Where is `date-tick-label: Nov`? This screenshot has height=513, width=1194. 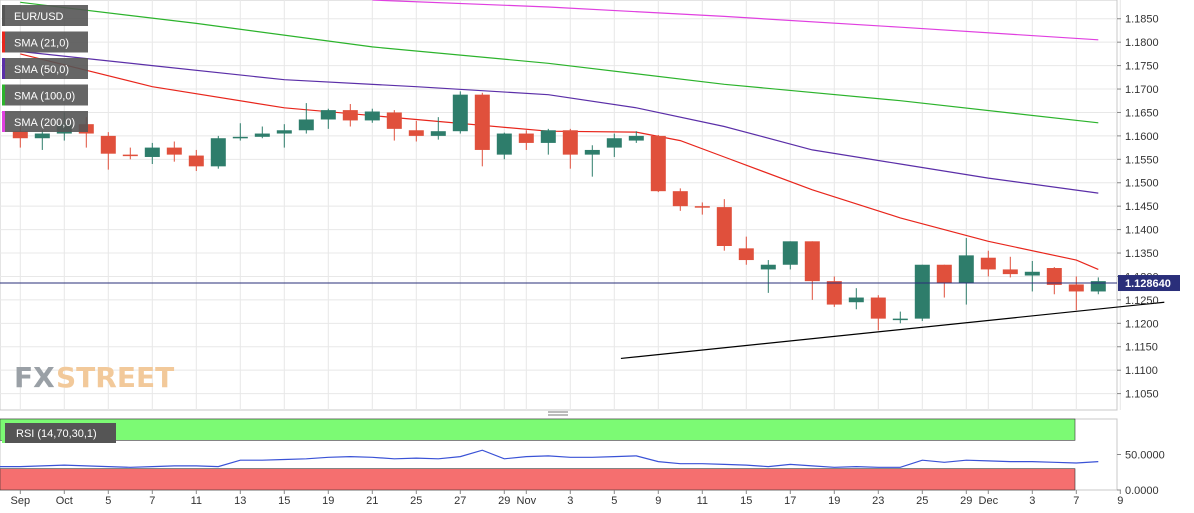 date-tick-label: Nov is located at coordinates (527, 501).